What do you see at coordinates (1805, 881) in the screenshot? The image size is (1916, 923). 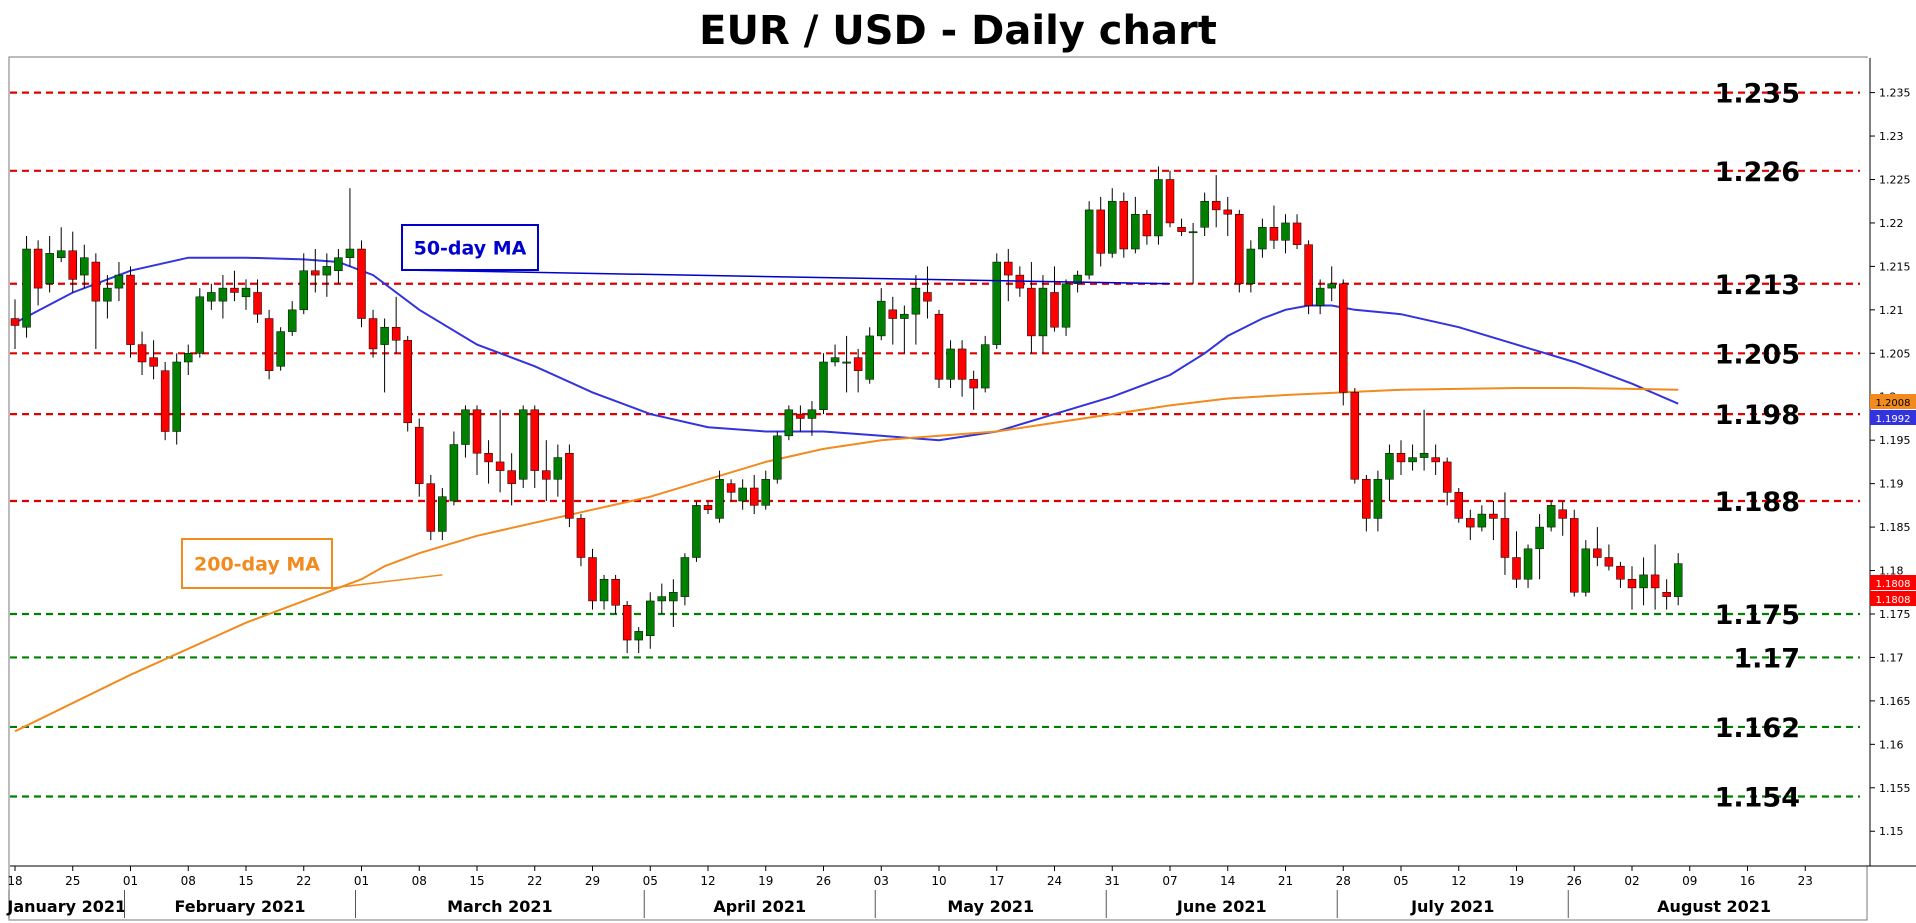 I see `x-tick-label: 23` at bounding box center [1805, 881].